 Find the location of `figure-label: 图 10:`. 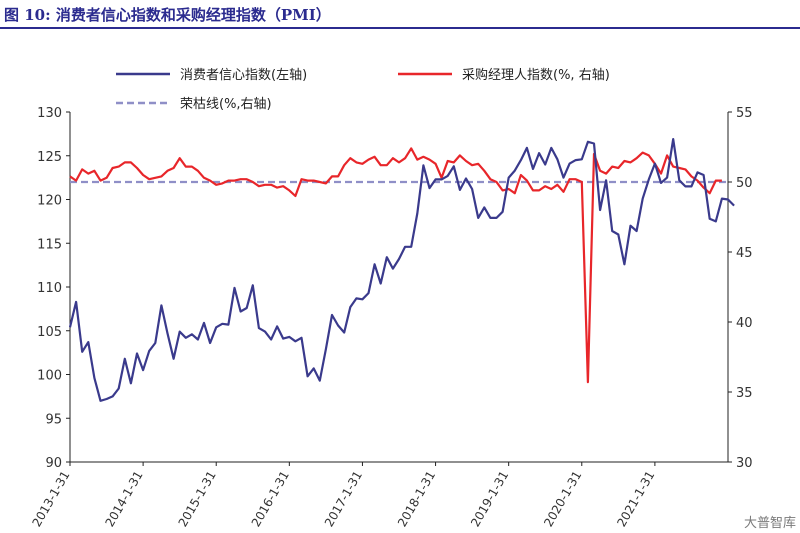

figure-label: 图 10: is located at coordinates (27, 15).